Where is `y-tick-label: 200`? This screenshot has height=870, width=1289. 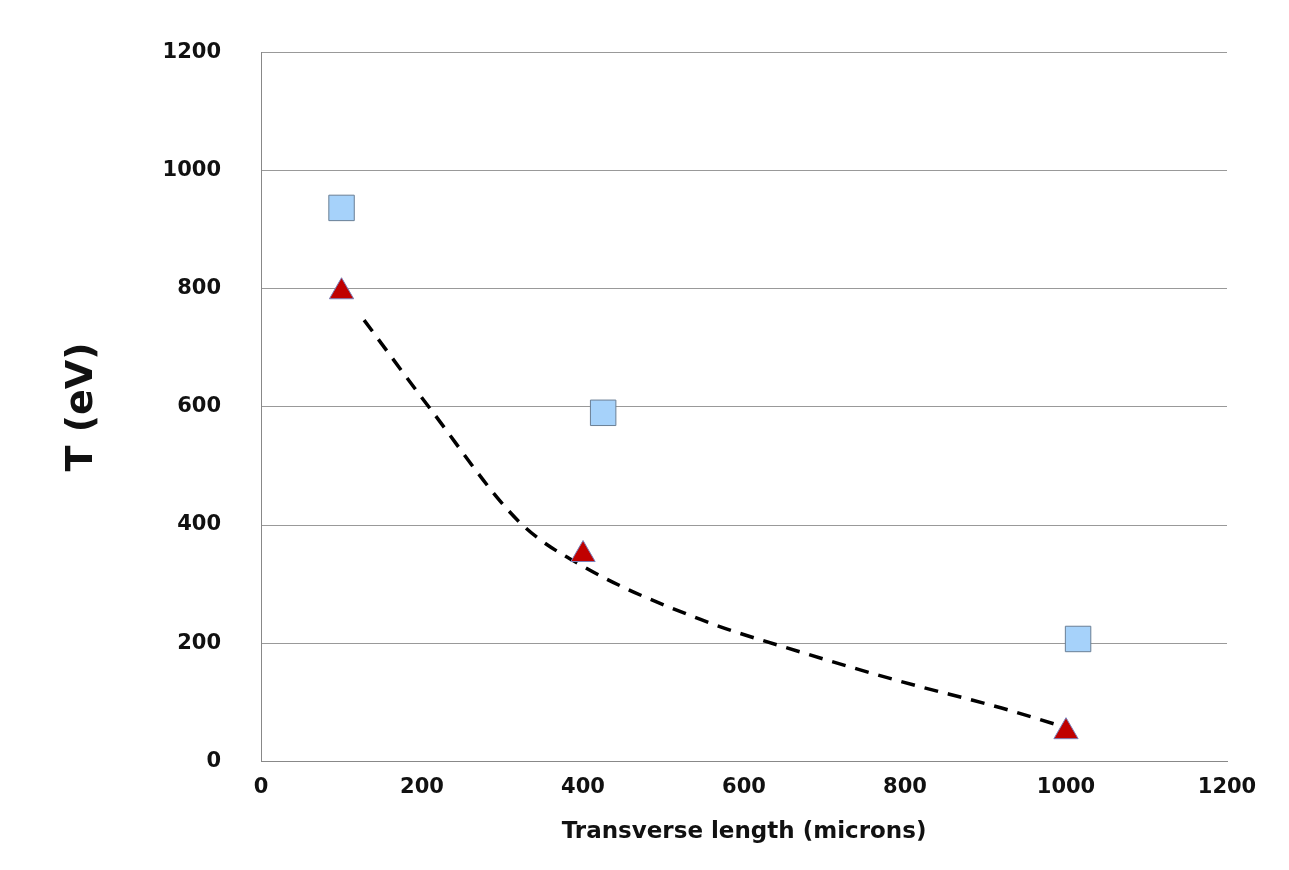
y-tick-label: 200 is located at coordinates (199, 641).